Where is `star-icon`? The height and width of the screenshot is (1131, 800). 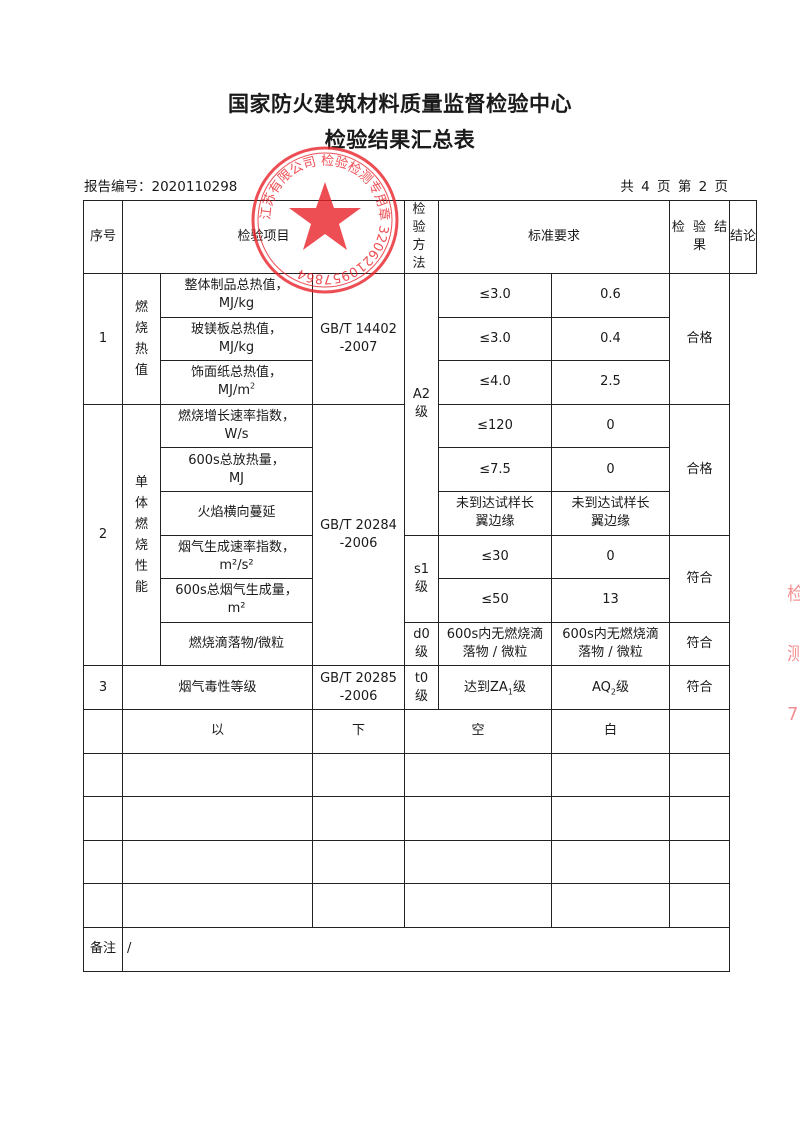
star-icon is located at coordinates (325, 216).